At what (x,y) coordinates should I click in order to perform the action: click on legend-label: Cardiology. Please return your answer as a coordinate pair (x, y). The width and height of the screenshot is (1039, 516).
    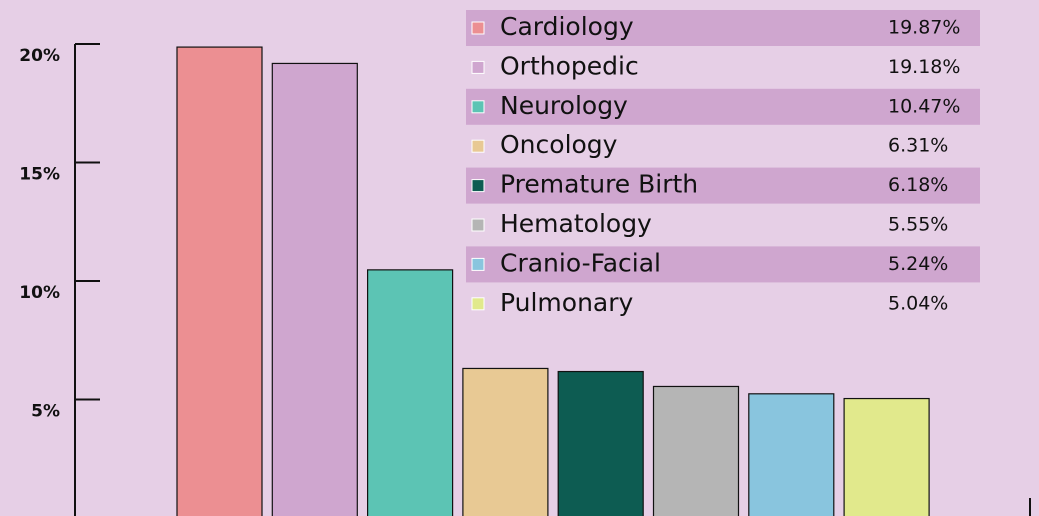
    Looking at the image, I should click on (567, 26).